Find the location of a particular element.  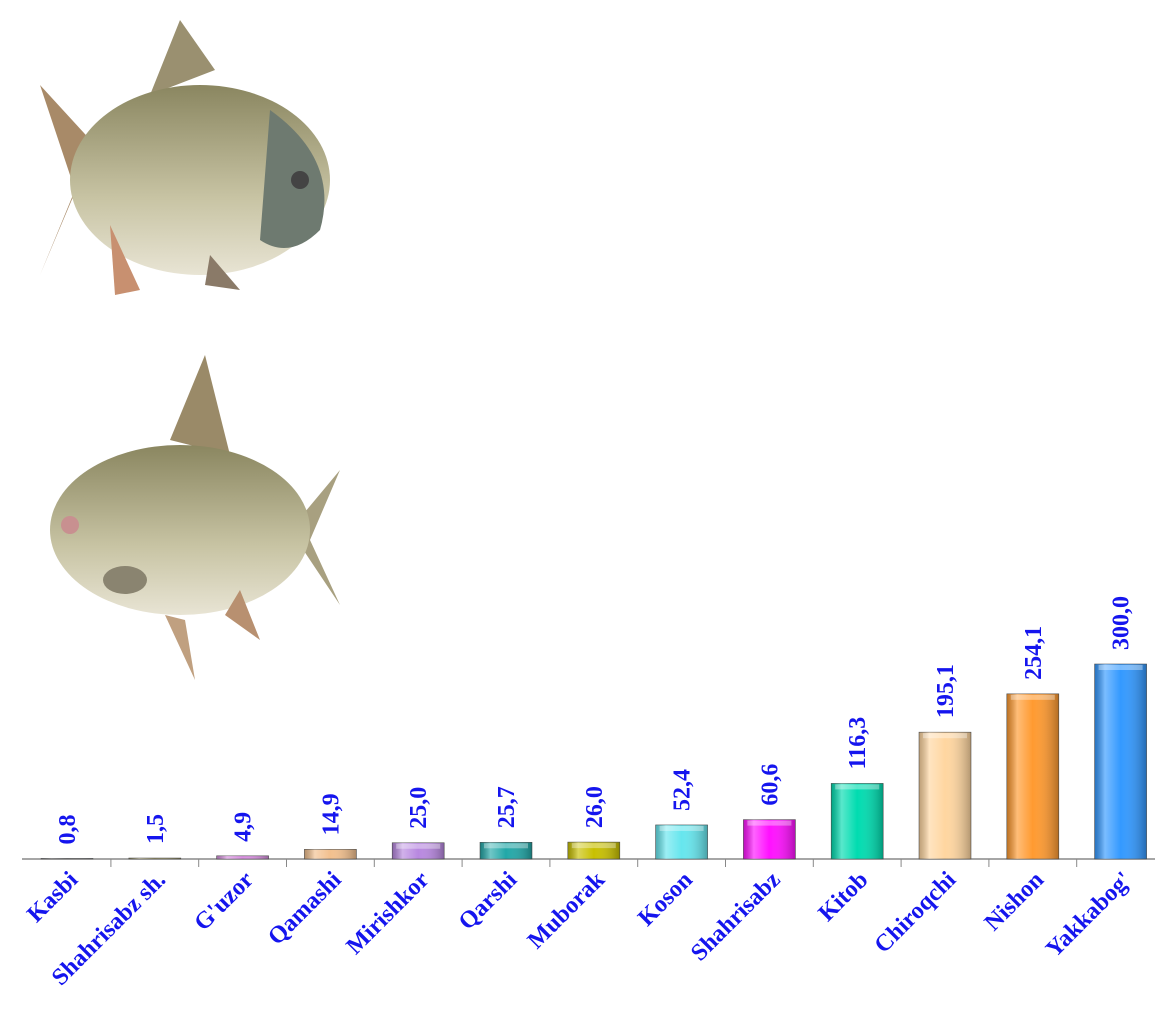

value-label: 52,4 is located at coordinates (683, 790).